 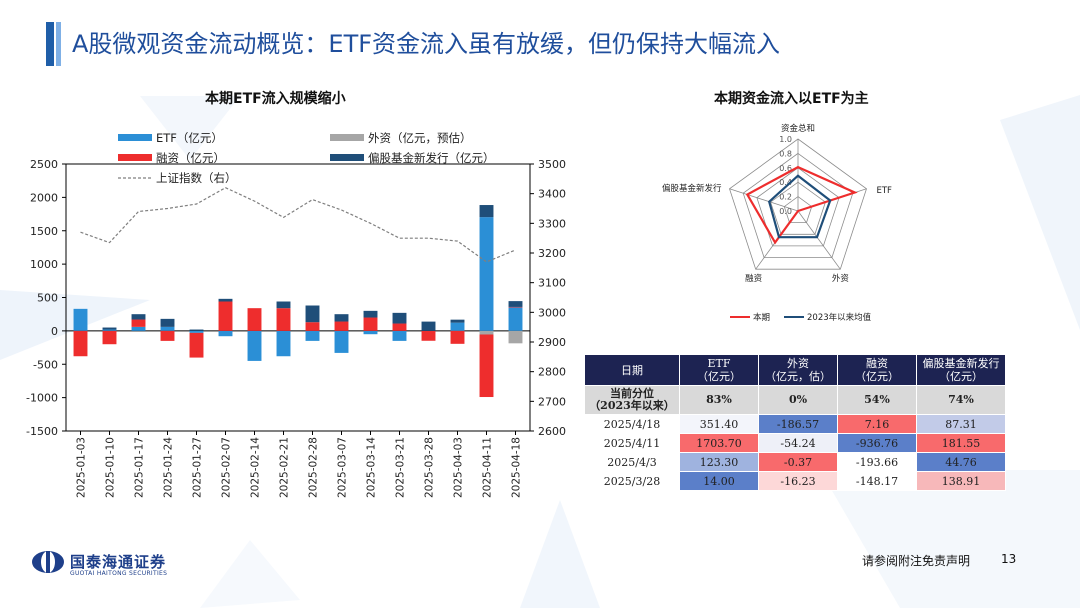 I want to click on radar-axis-label: 资金总和, so click(x=798, y=128).